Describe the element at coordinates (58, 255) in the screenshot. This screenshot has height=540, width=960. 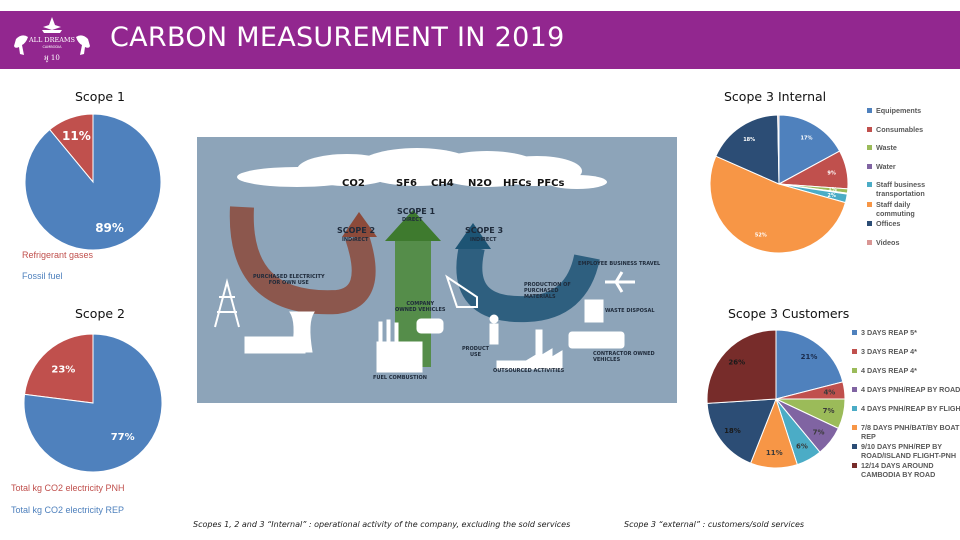
I see `scope1-legend-refrigerant: Refrigerant gases` at that location.